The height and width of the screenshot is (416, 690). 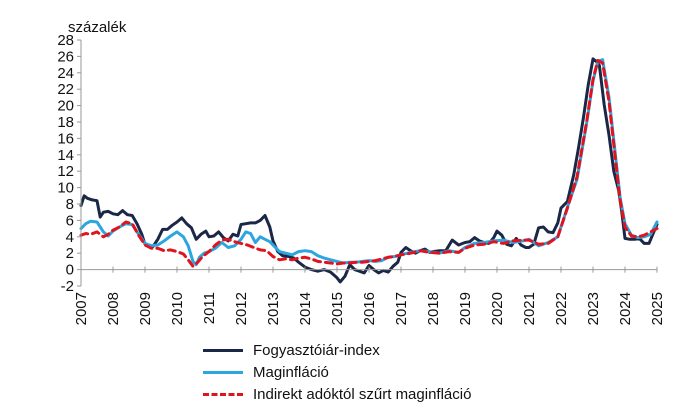 What do you see at coordinates (241, 308) in the screenshot?
I see `x-tick-label: 2012` at bounding box center [241, 308].